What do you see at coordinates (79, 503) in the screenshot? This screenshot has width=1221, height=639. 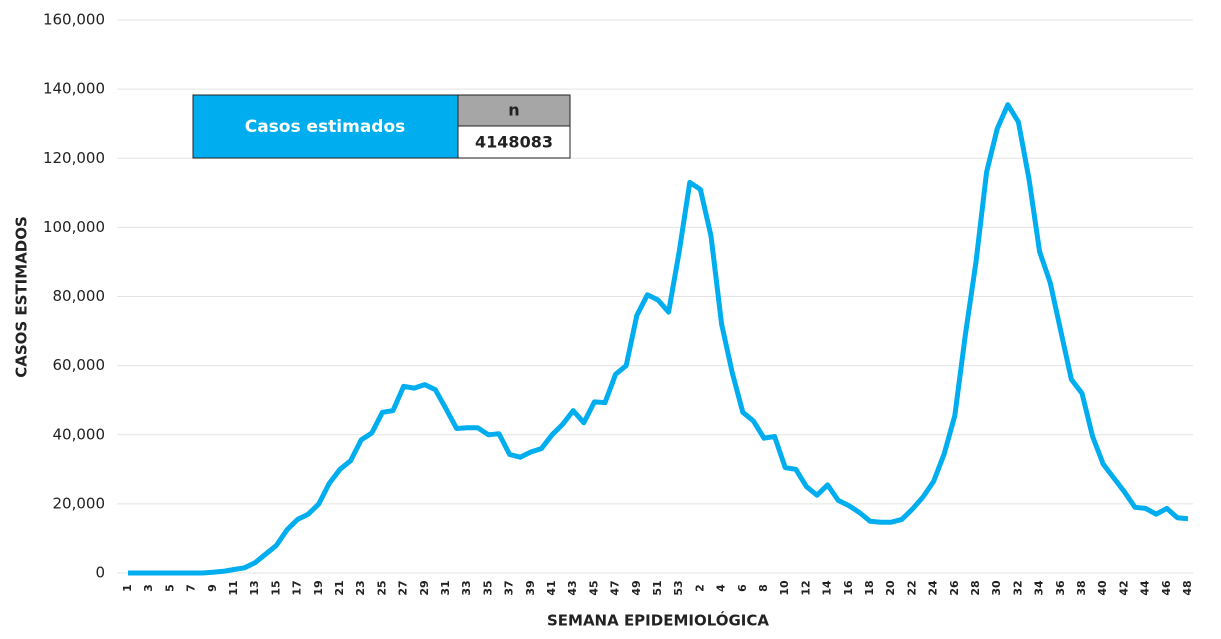 I see `y-tick-label: 20,000` at bounding box center [79, 503].